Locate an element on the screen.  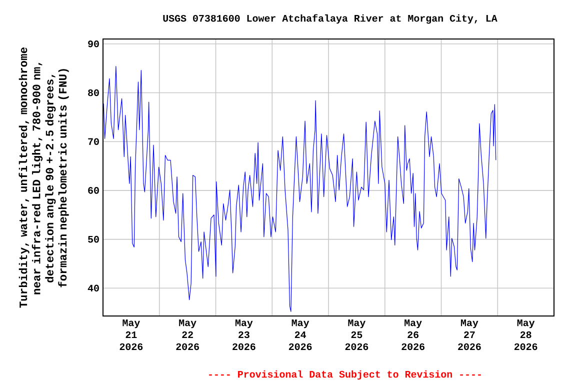
x-tick-label: May 24 2026 is located at coordinates (300, 335).